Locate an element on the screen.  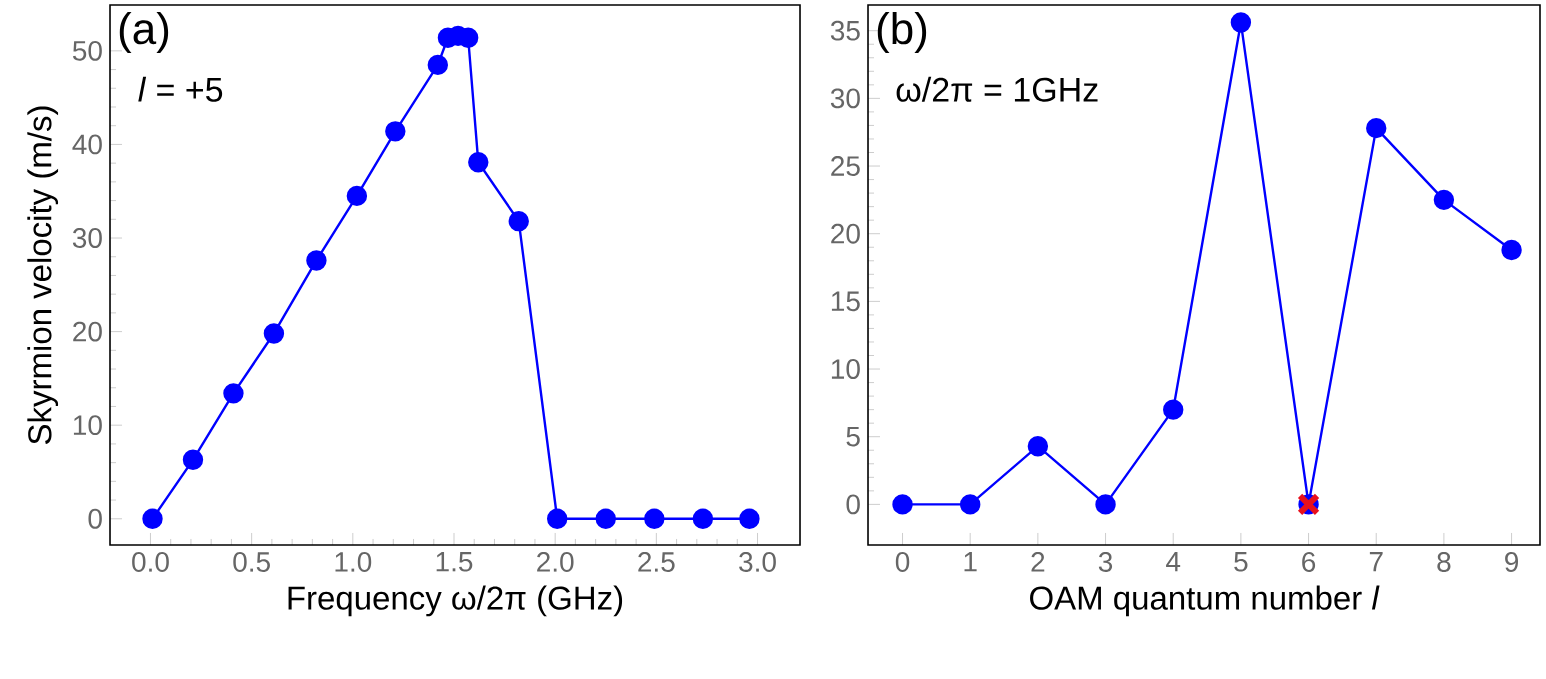
x-tick-label: 7 is located at coordinates (1376, 562).